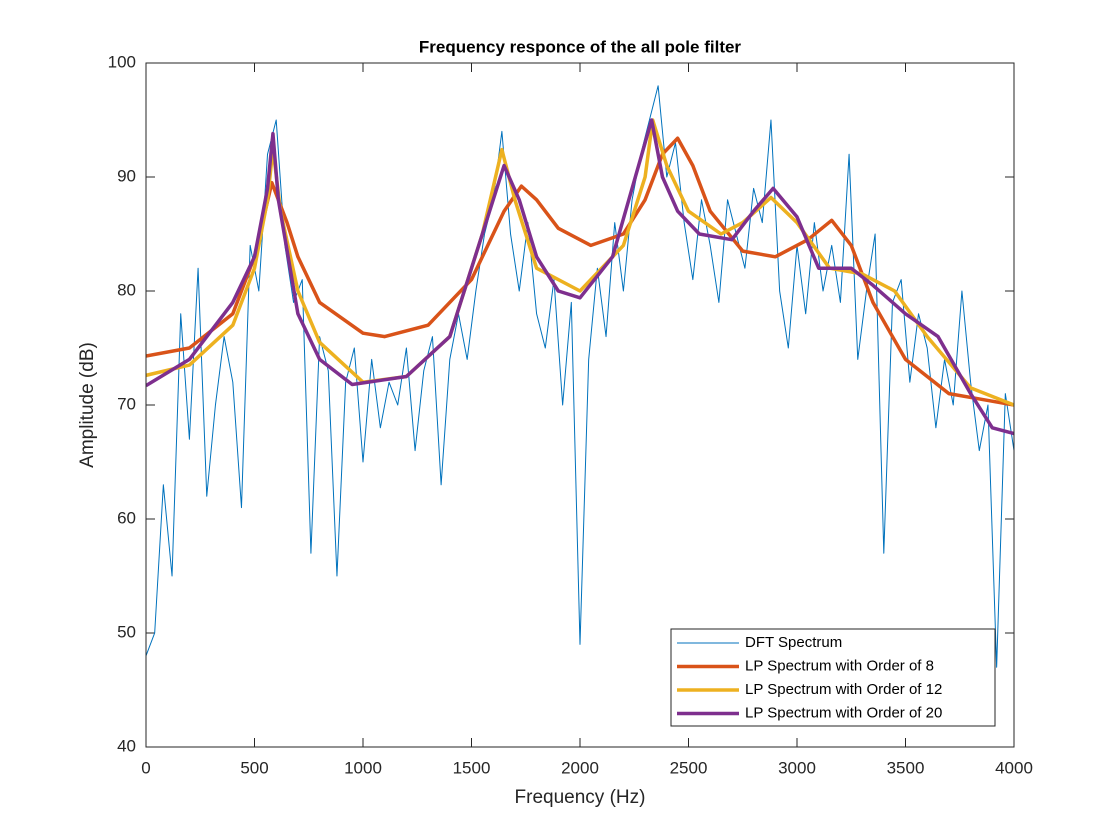  What do you see at coordinates (254, 767) in the screenshot?
I see `x-tick-label: 500` at bounding box center [254, 767].